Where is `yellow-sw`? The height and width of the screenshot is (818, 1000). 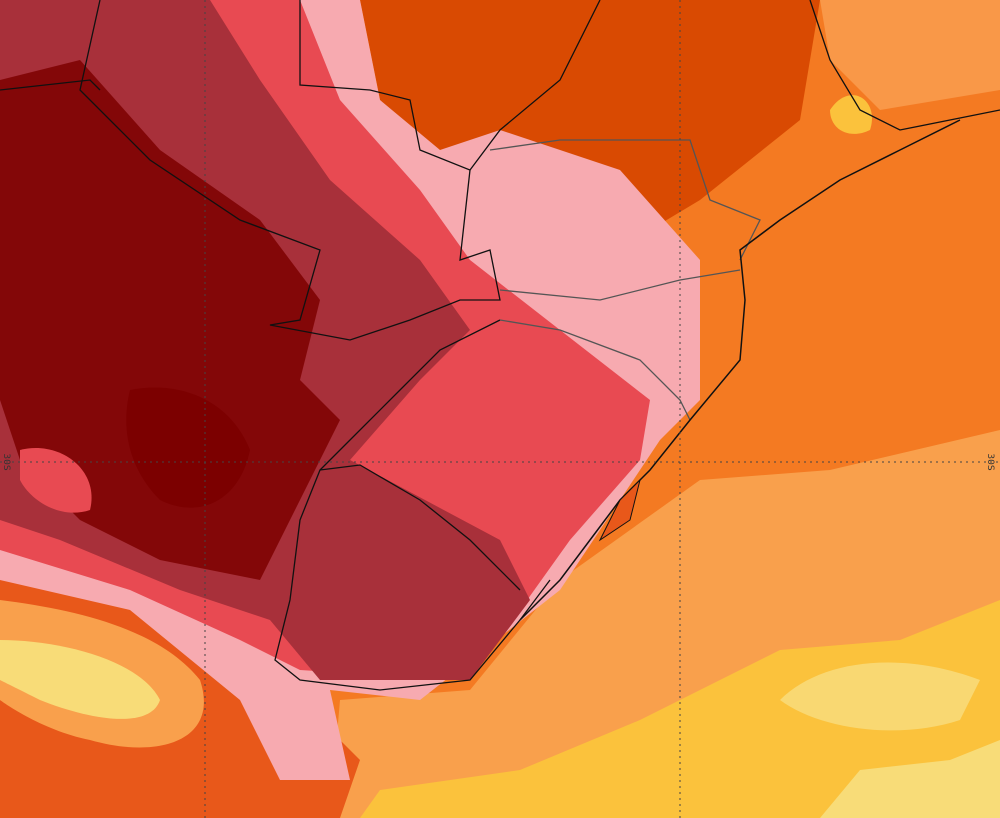
yellow-sw is located at coordinates (80, 679).